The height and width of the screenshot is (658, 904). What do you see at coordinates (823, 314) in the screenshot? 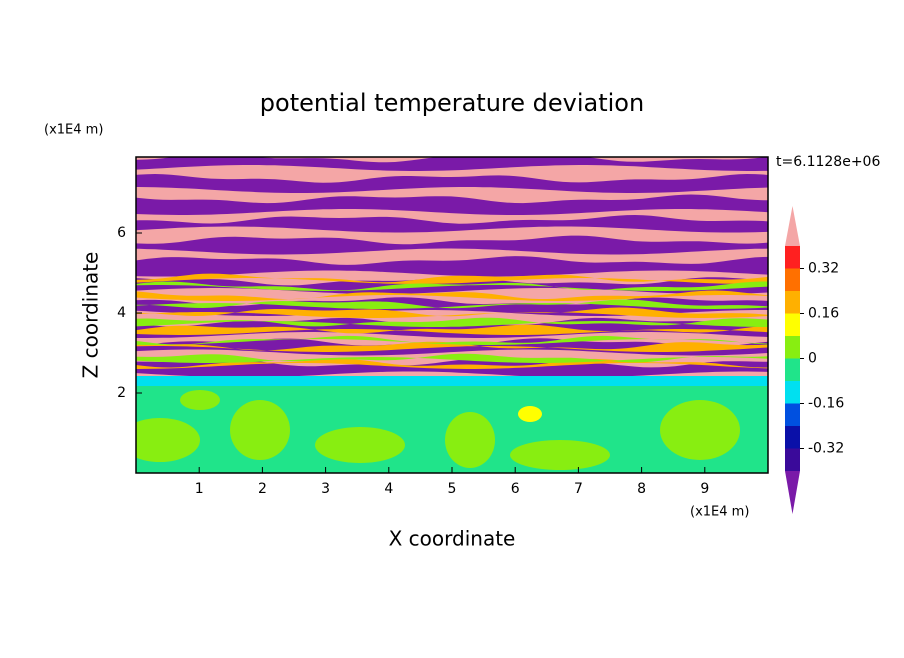
I see `colorbar-tick-label: 0.16` at bounding box center [823, 314].